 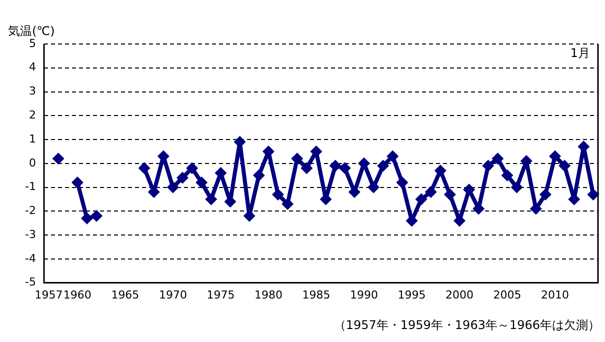 I want to click on y-axis-title: 気温(℃), so click(x=31, y=31).